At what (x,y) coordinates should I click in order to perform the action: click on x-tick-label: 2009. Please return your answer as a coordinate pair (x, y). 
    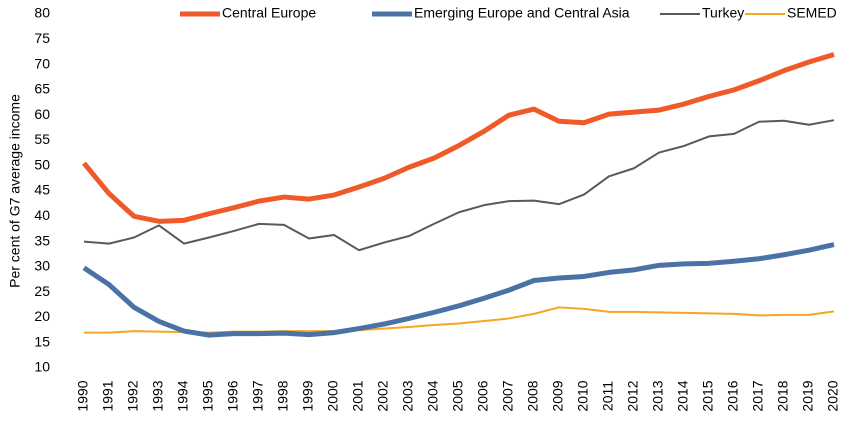
    Looking at the image, I should click on (558, 395).